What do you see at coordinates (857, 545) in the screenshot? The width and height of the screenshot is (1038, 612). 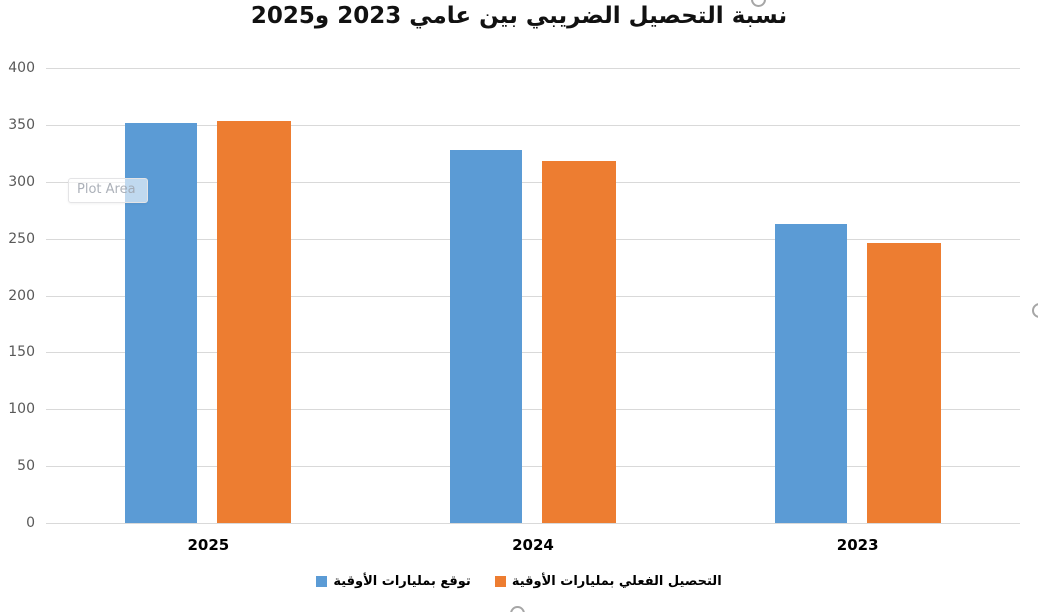 I see `category-label-2023: 2023` at bounding box center [857, 545].